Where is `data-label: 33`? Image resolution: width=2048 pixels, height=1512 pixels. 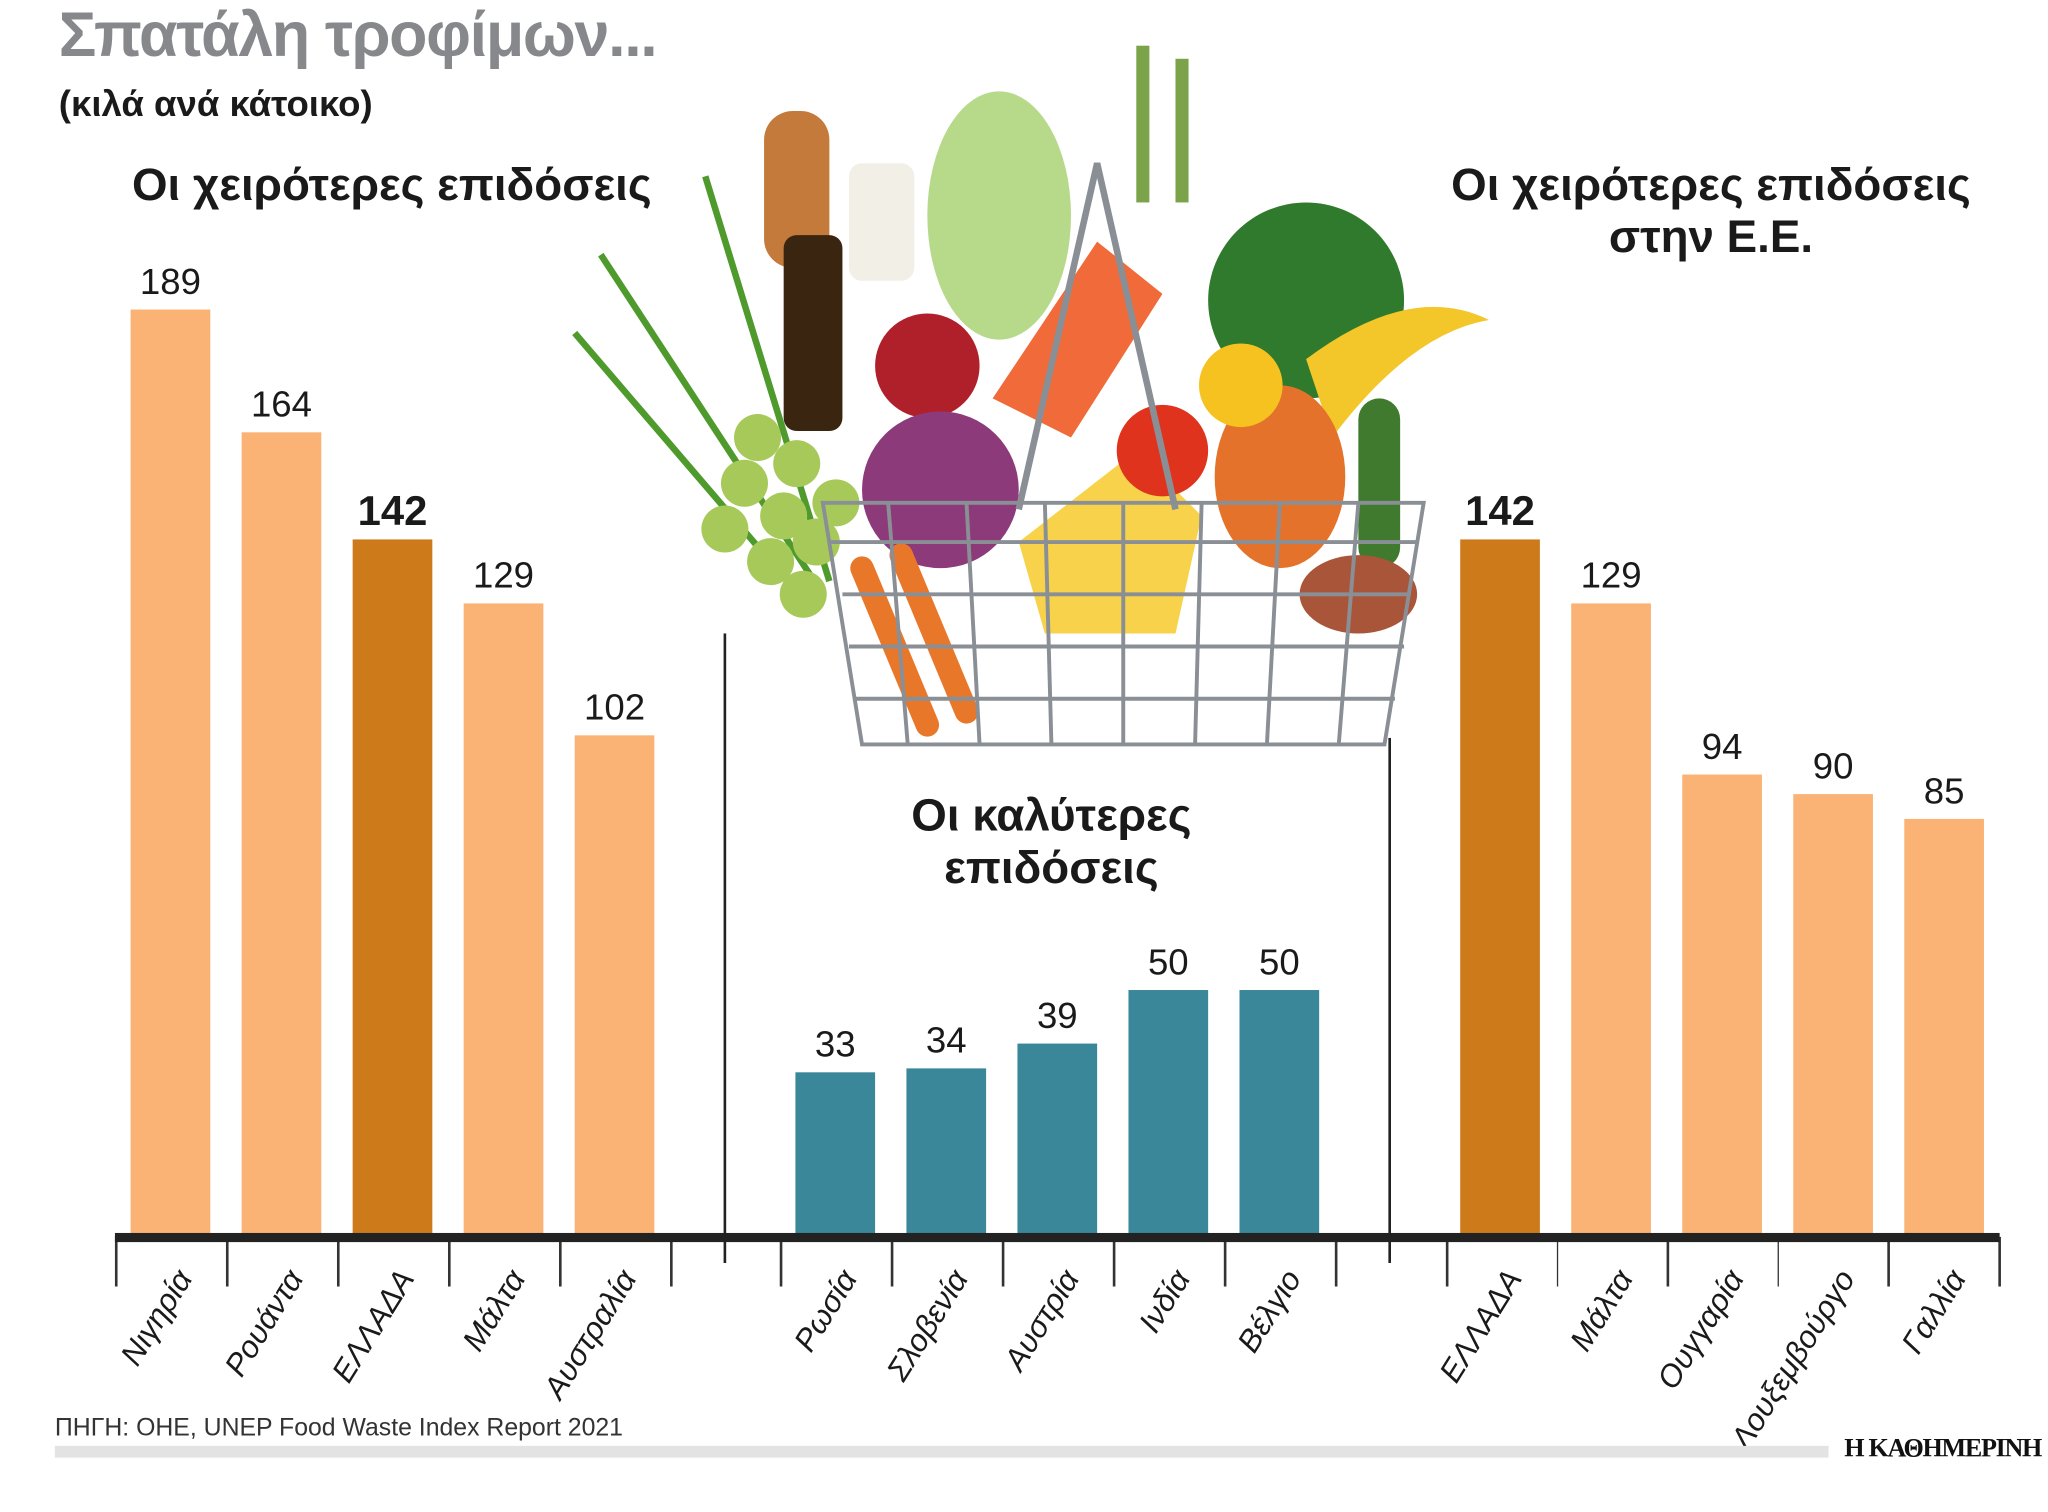 data-label: 33 is located at coordinates (835, 1044).